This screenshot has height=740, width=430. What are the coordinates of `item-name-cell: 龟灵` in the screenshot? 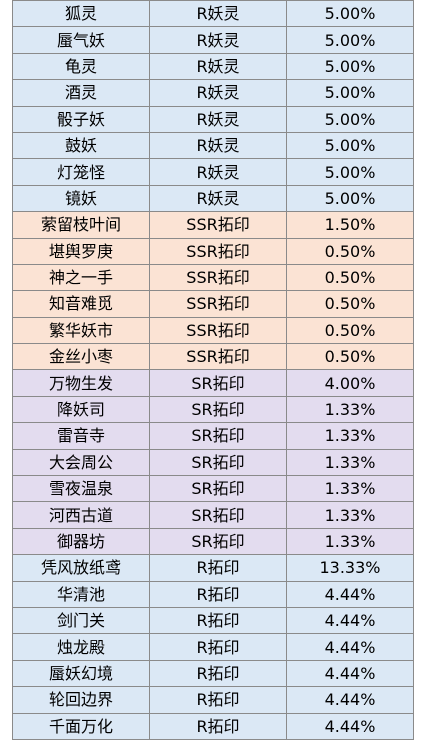 It's located at (81, 66).